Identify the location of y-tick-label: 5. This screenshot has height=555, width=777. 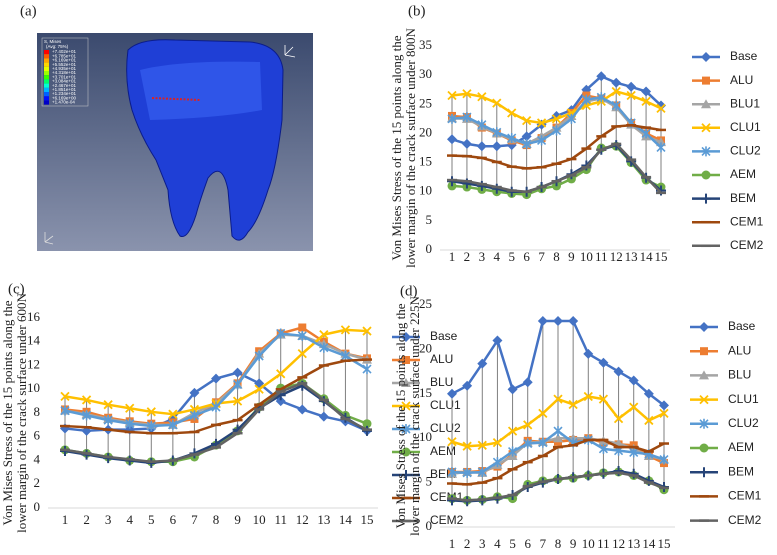
(429, 481).